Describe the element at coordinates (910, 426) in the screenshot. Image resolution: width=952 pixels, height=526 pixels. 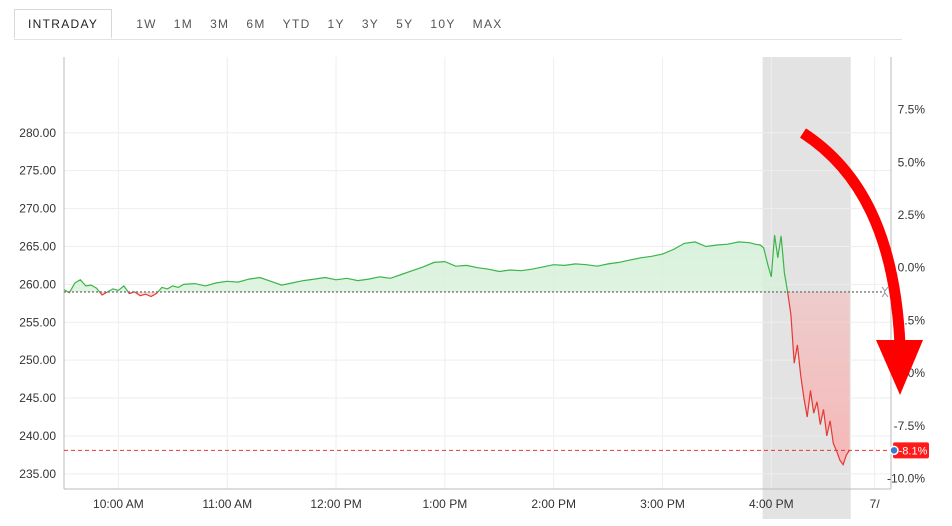
I see `y-tick-label-right: -7.5%` at that location.